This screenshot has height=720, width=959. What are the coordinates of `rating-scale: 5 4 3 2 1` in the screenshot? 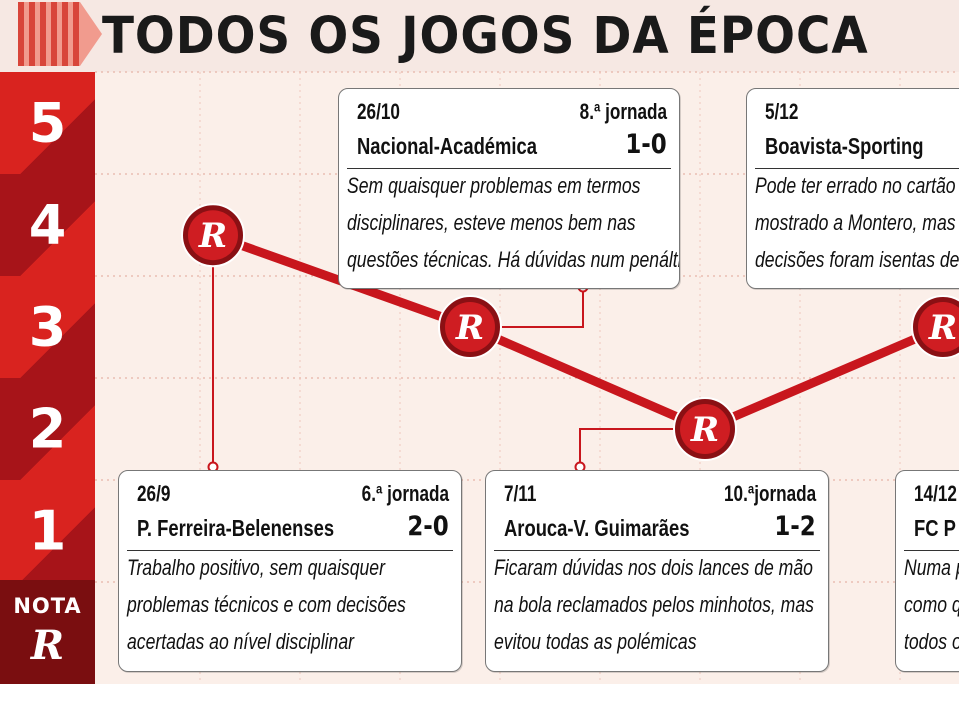 It's located at (47, 378).